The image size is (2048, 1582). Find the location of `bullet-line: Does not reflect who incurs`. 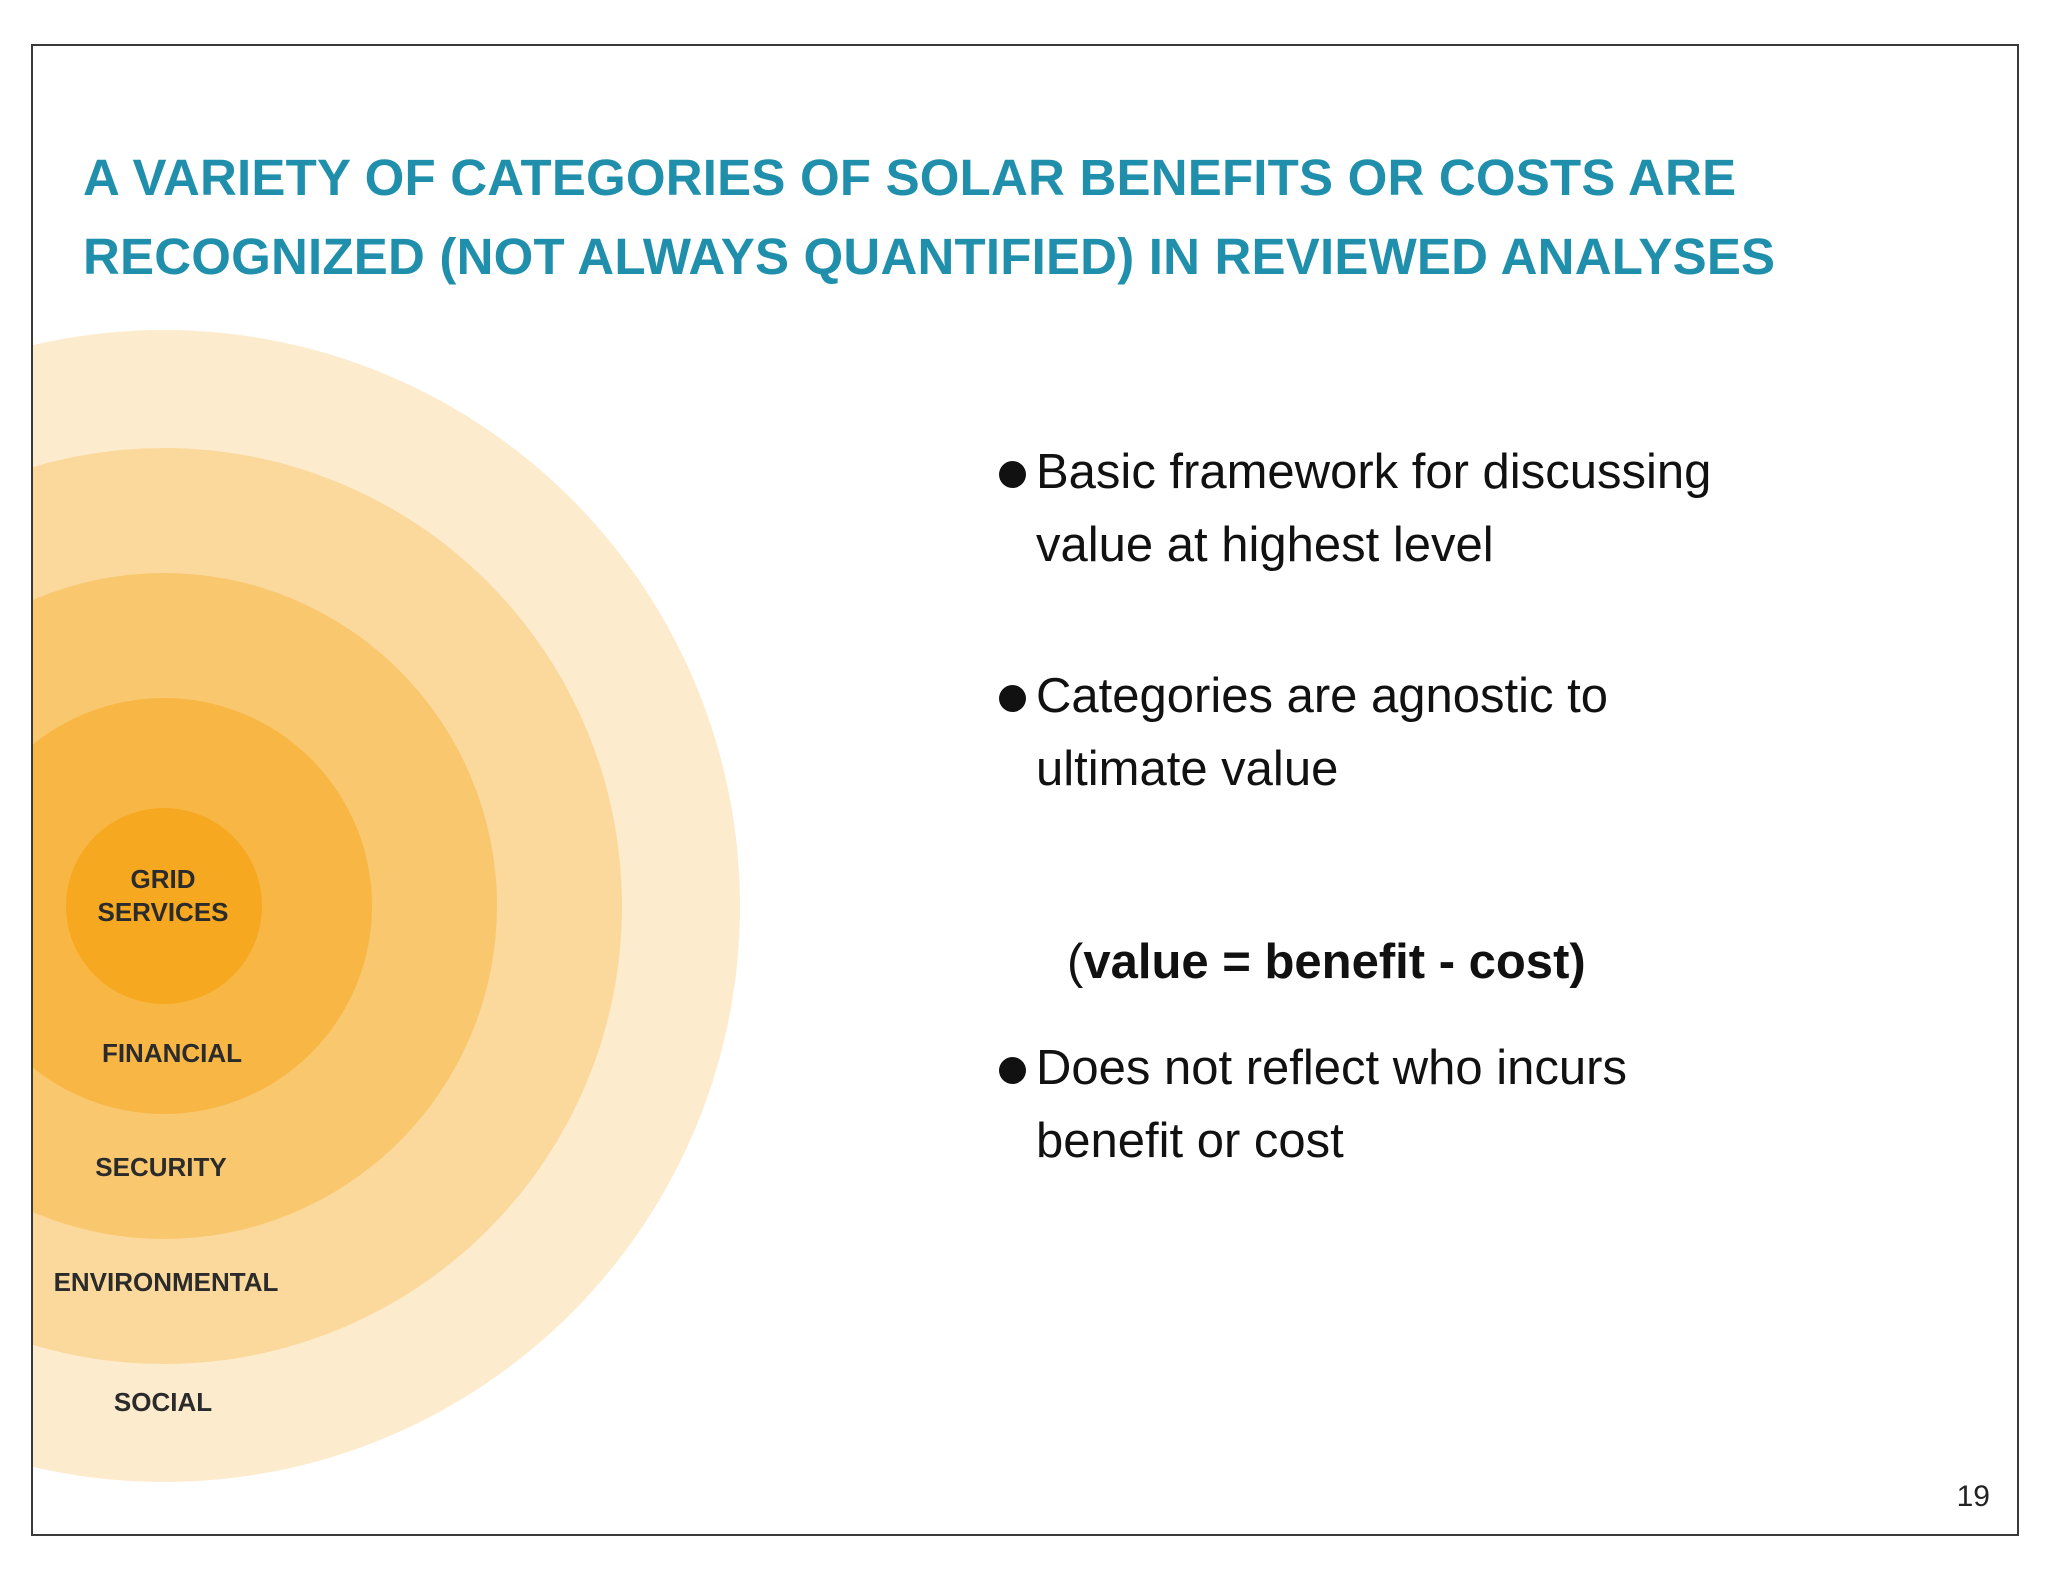

bullet-line: Does not reflect who incurs is located at coordinates (1331, 1068).